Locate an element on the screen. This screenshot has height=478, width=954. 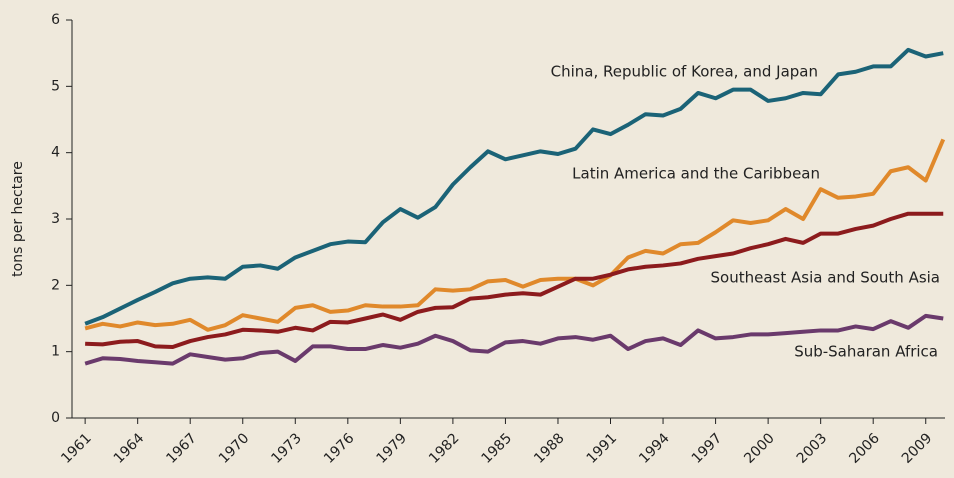
y-tick-label: 4 is located at coordinates (55, 153).